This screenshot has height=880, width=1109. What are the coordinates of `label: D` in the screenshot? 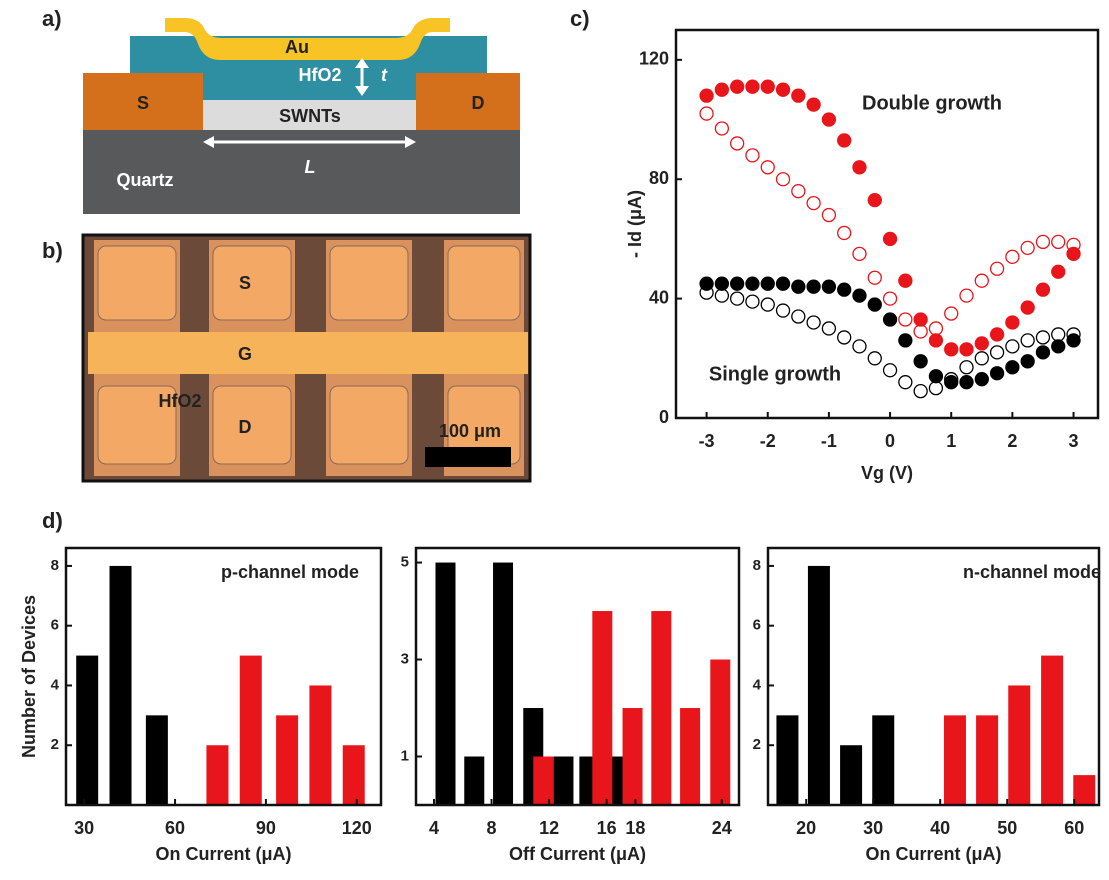 It's located at (478, 103).